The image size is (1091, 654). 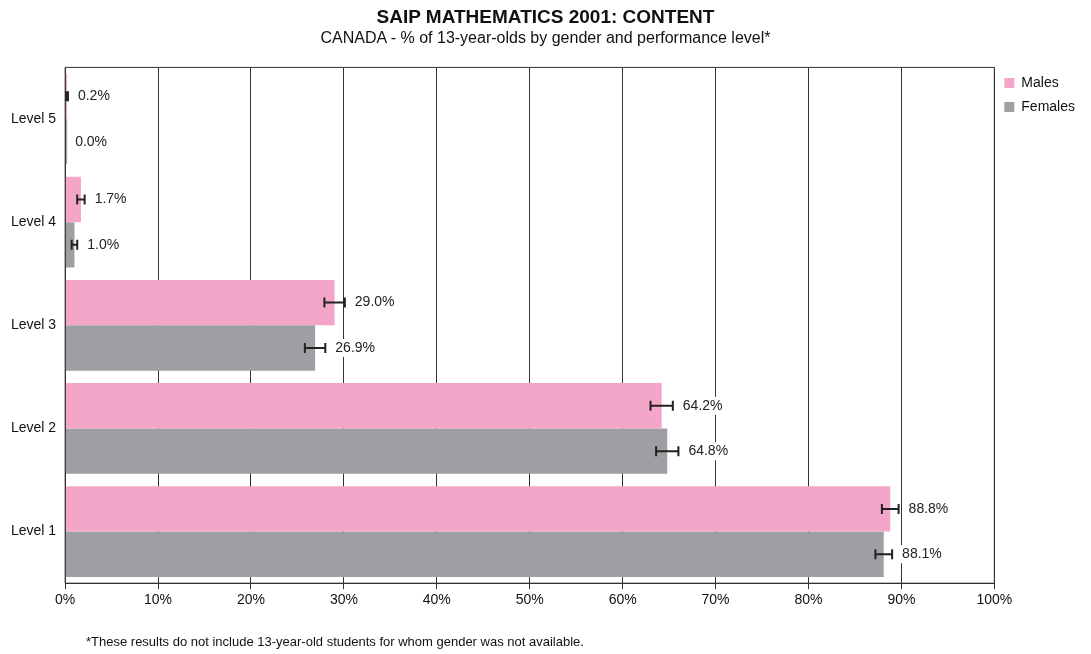 What do you see at coordinates (702, 404) in the screenshot?
I see `data-label: 64.2%` at bounding box center [702, 404].